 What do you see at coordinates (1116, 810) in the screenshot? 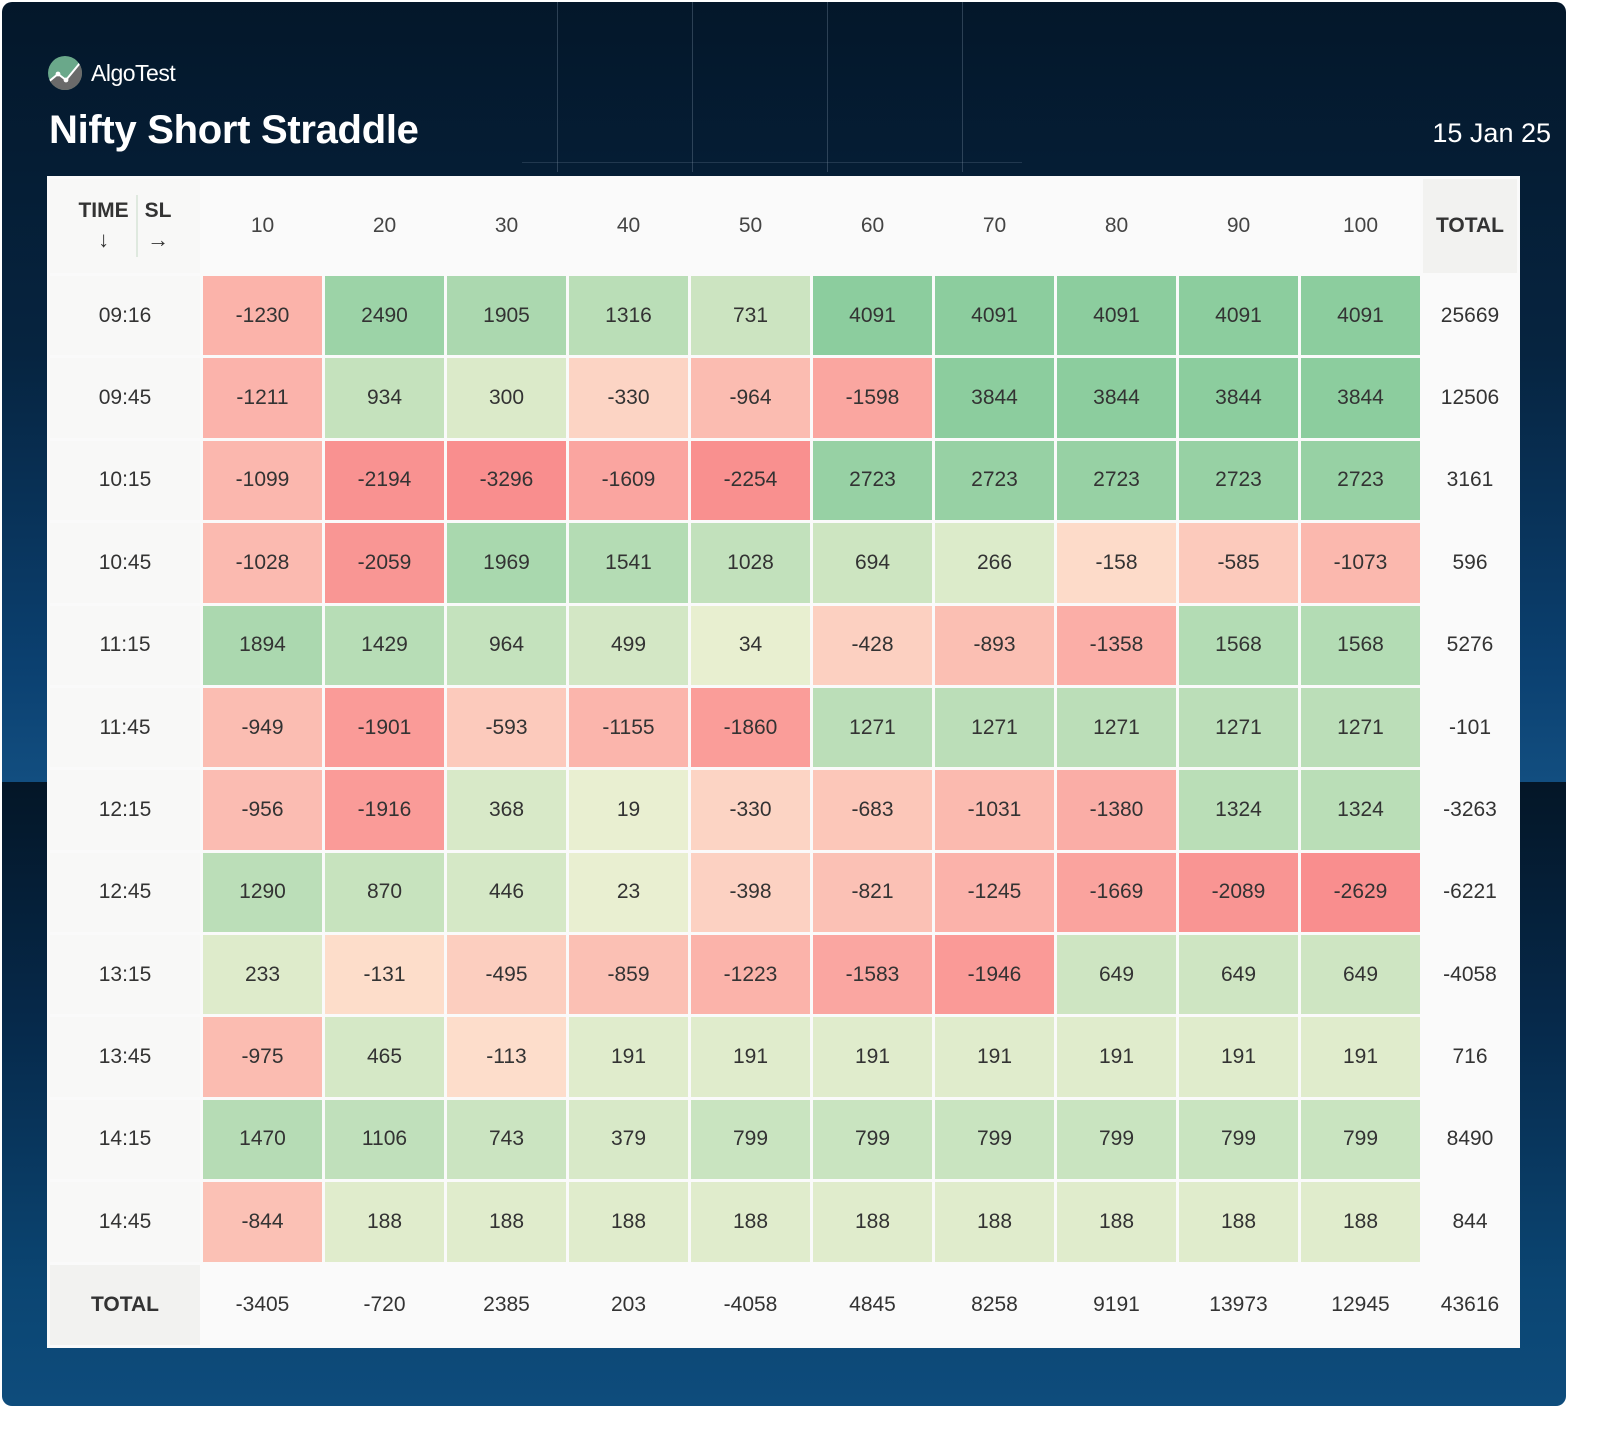
I see `pnl-cell: -1380` at bounding box center [1116, 810].